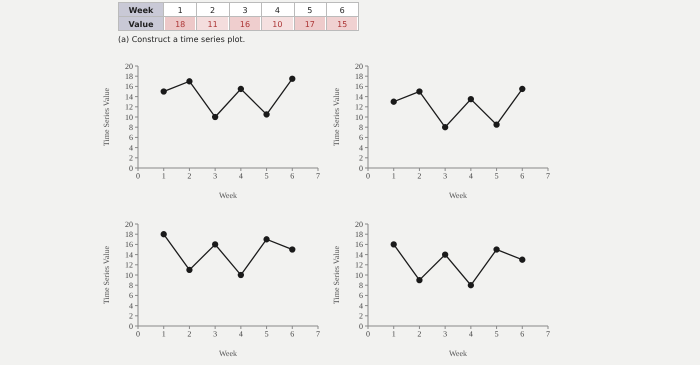 The image size is (700, 365). Describe the element at coordinates (310, 24) in the screenshot. I see `data-label: 17` at that location.